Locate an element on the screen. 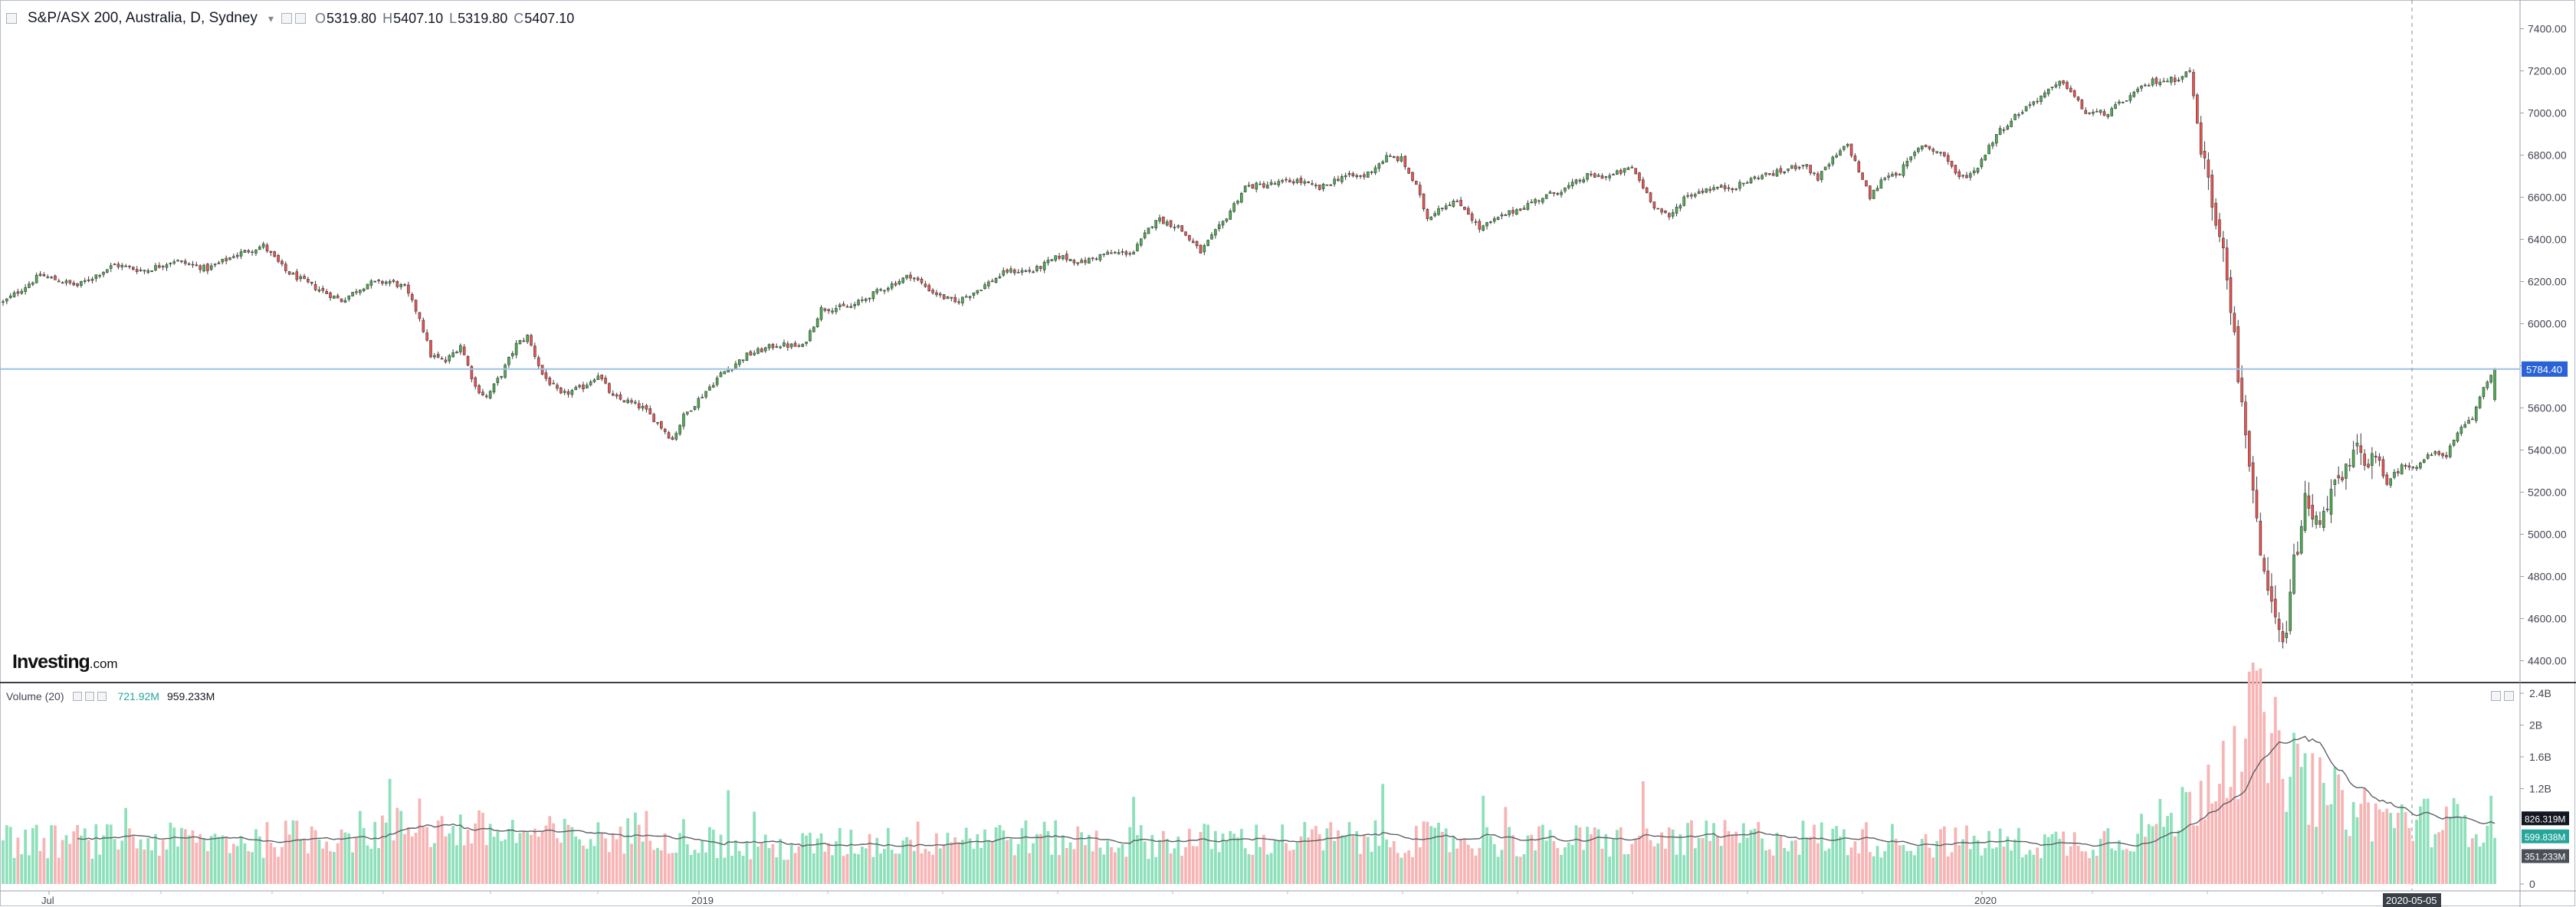 The height and width of the screenshot is (907, 2576). maximize-pane-icon is located at coordinates (2496, 696).